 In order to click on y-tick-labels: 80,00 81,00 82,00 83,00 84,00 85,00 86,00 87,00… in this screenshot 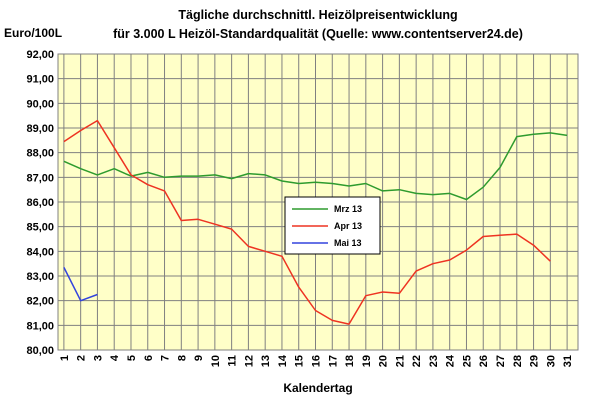, I will do `click(40, 203)`.